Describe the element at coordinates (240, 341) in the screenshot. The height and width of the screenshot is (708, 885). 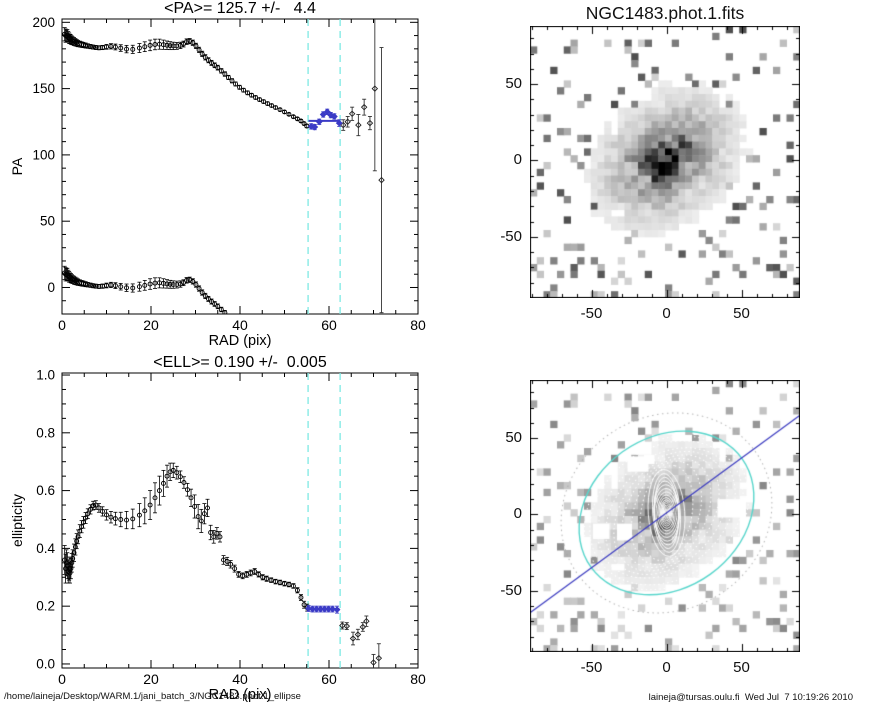
I see `x-axis-label: RAD (pix)` at that location.